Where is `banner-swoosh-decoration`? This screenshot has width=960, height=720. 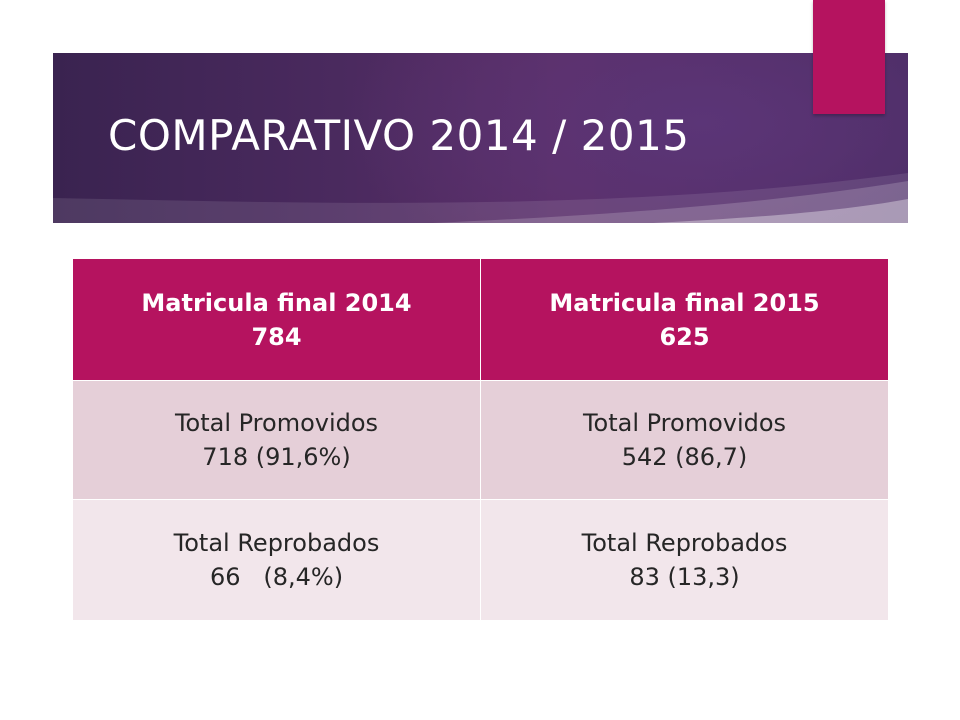
banner-swoosh-decoration is located at coordinates (480, 198).